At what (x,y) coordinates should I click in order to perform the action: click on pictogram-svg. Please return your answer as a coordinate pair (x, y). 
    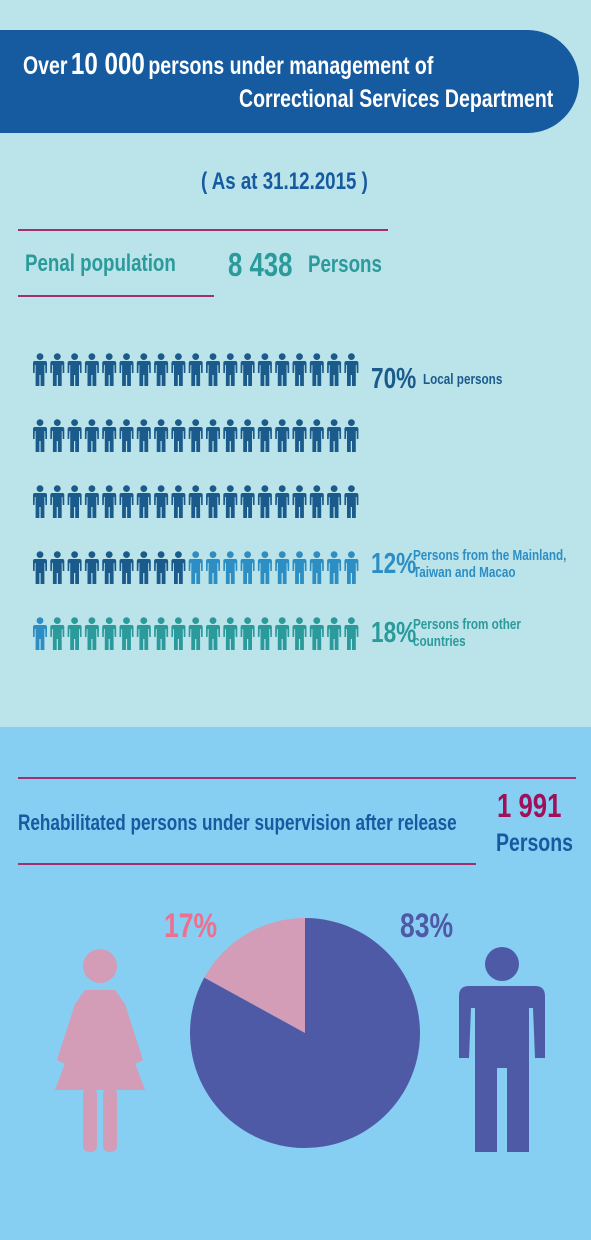
    Looking at the image, I should click on (196, 501).